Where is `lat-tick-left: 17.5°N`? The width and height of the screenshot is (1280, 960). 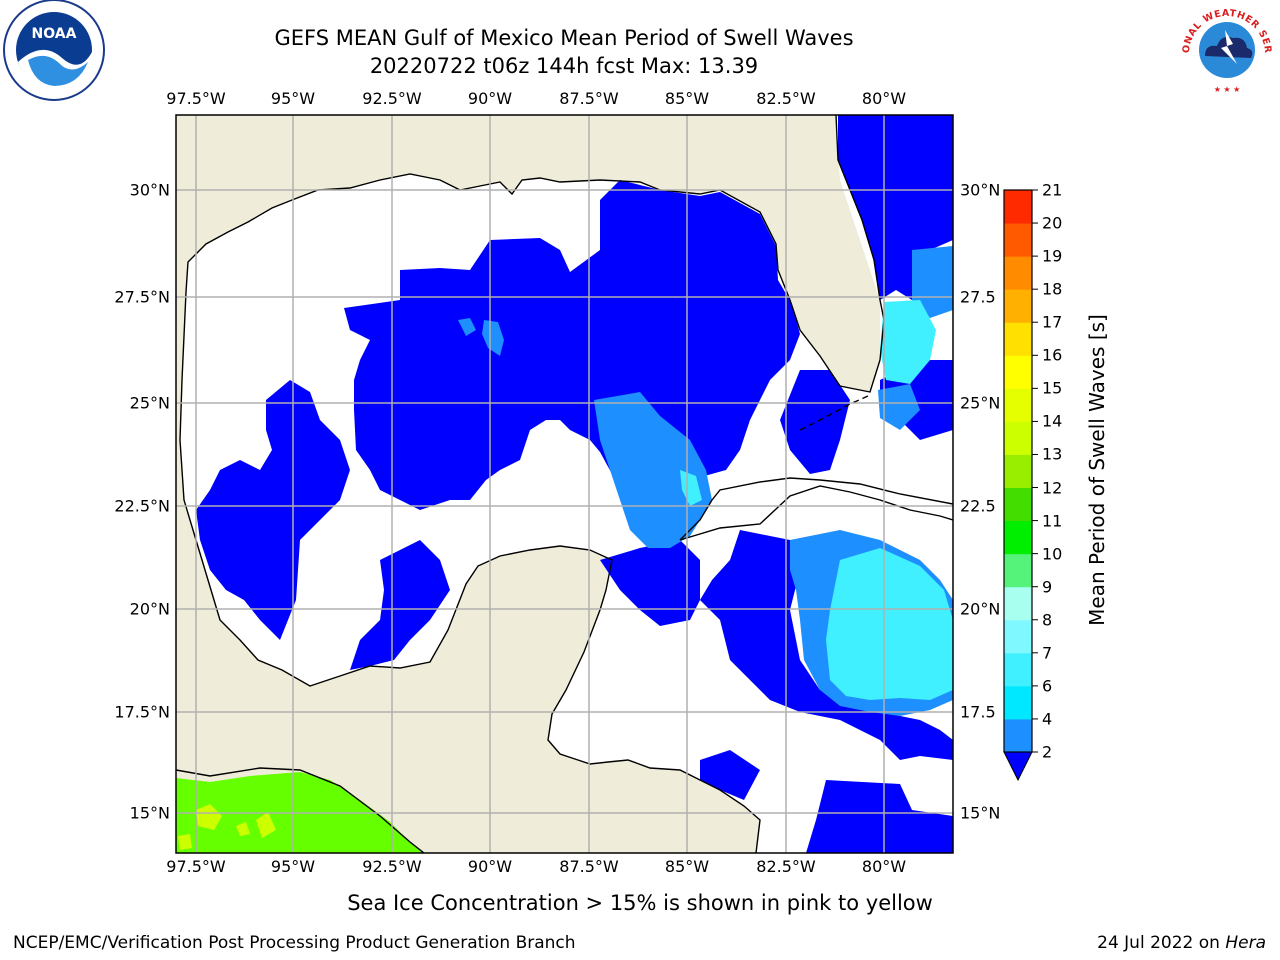 lat-tick-left: 17.5°N is located at coordinates (142, 712).